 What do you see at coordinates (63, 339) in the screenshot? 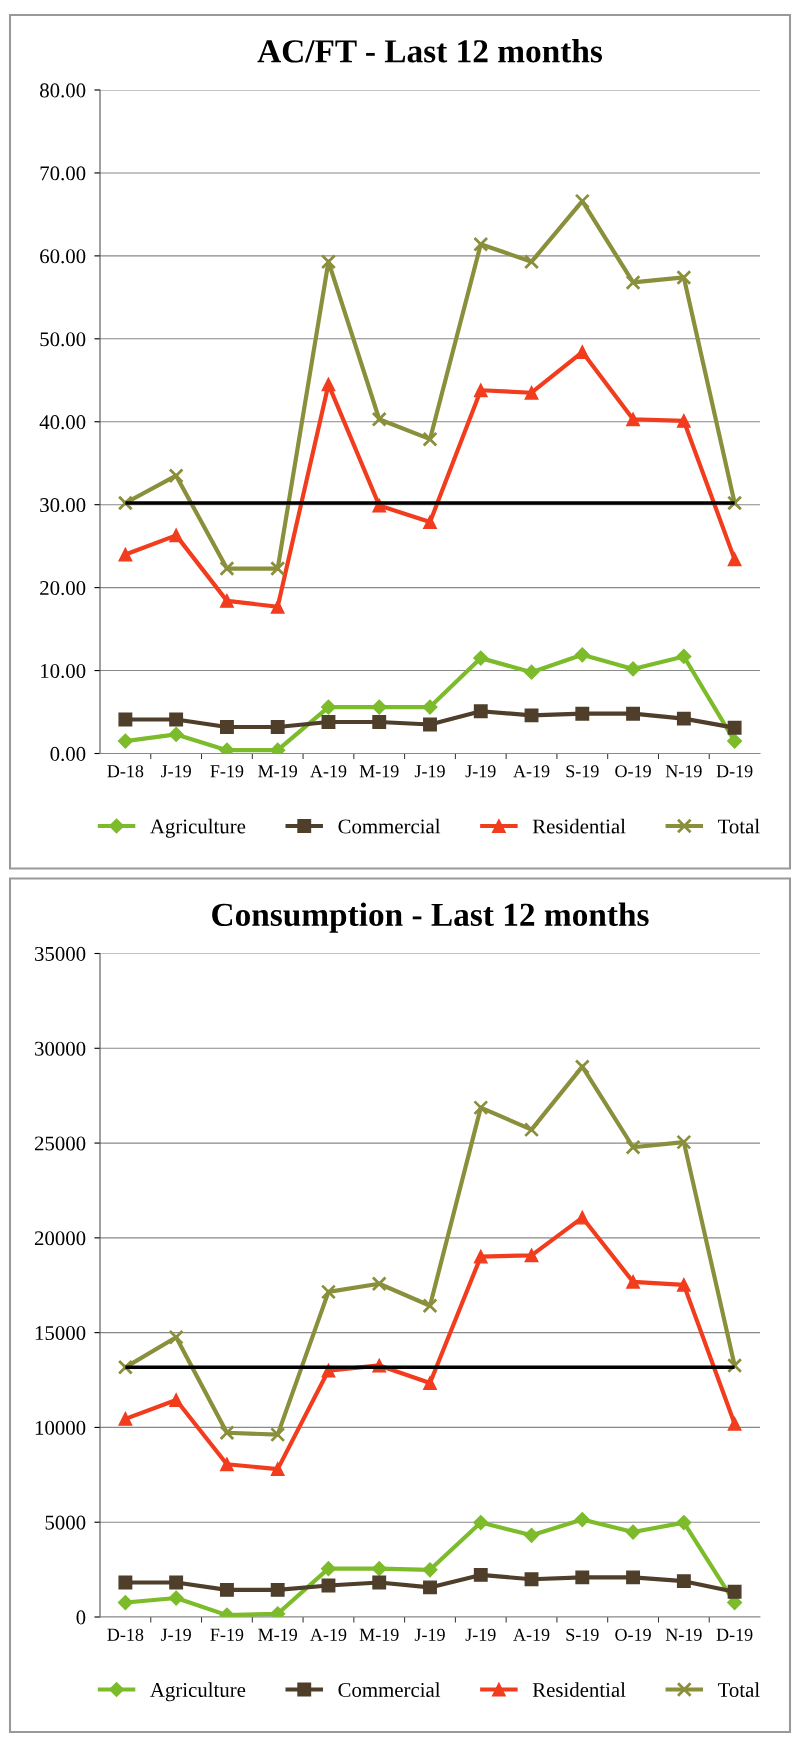
I see `y-tick-label: 50.00` at bounding box center [63, 339].